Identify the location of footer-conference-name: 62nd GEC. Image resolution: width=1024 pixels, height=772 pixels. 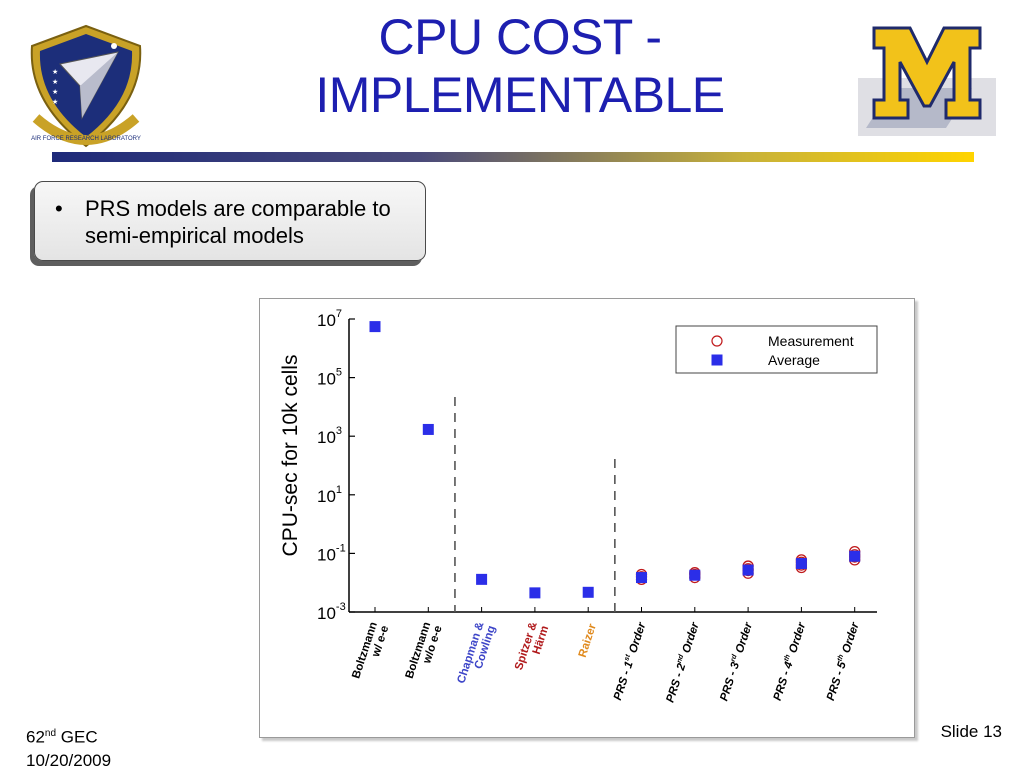
(68, 735).